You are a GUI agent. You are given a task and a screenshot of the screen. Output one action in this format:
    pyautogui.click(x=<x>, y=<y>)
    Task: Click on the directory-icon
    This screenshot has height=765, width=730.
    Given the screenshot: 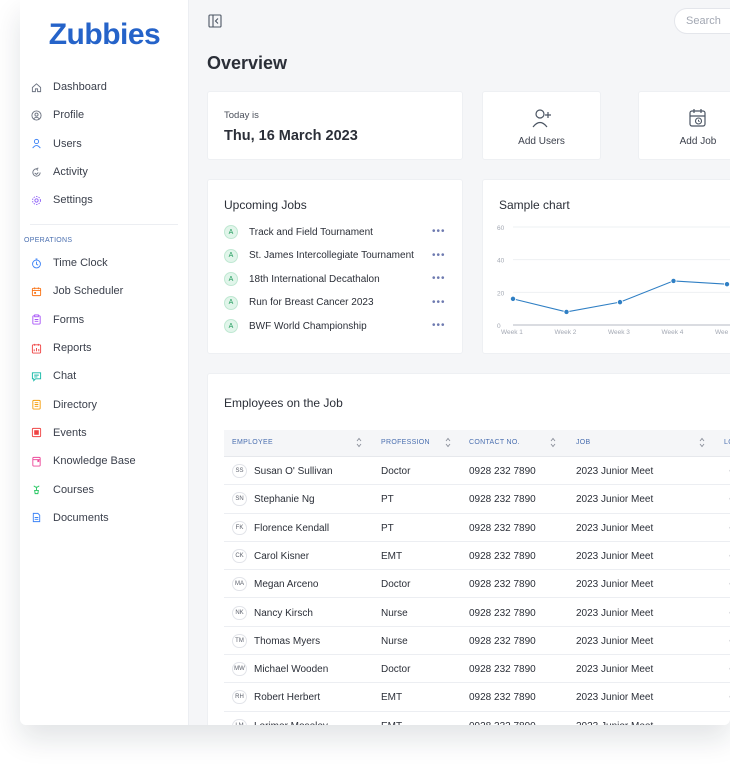 What is the action you would take?
    pyautogui.click(x=36, y=404)
    